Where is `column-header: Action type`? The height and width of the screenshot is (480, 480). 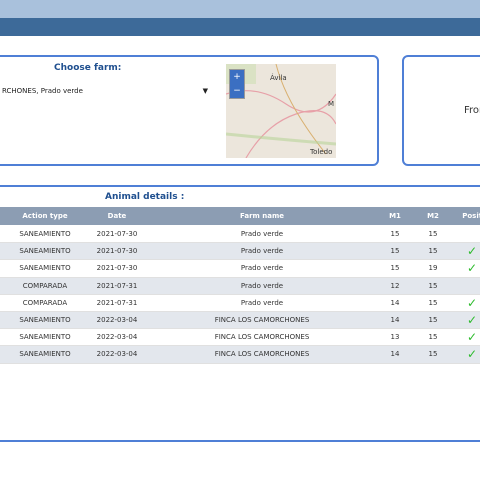
column-header: Action type is located at coordinates (45, 216).